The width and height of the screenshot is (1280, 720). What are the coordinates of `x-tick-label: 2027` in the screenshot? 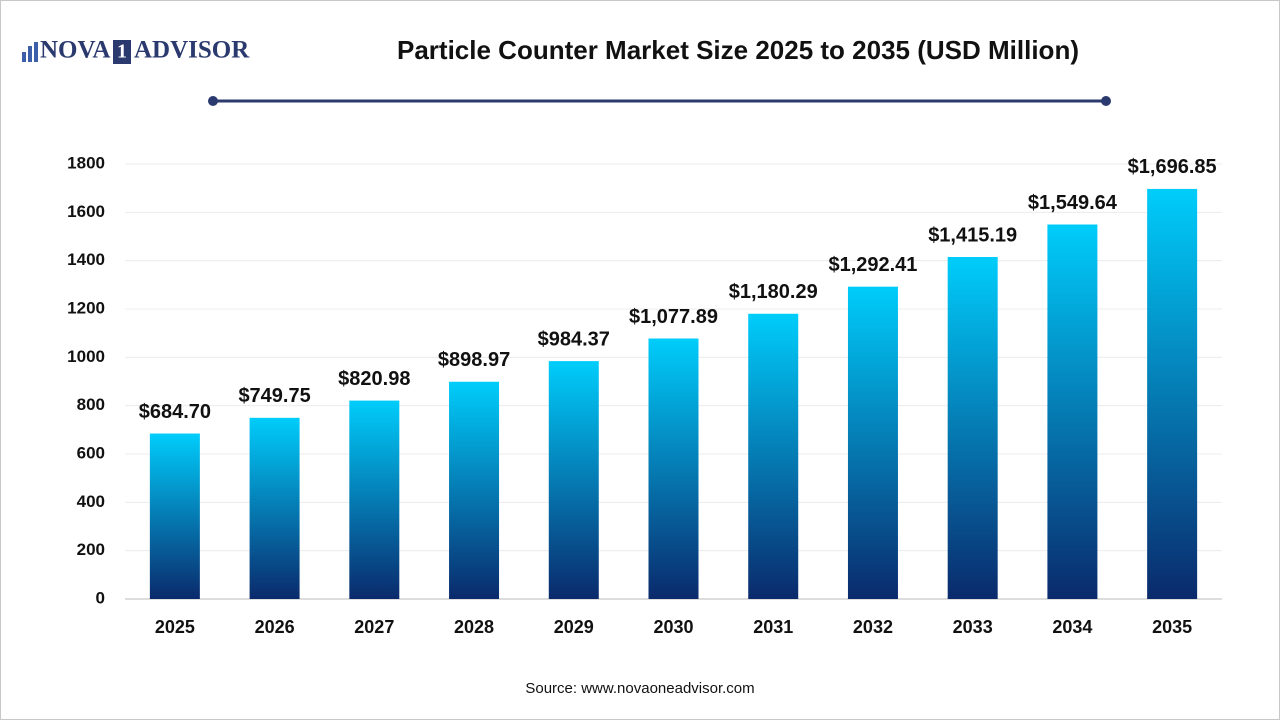 It's located at (374, 627).